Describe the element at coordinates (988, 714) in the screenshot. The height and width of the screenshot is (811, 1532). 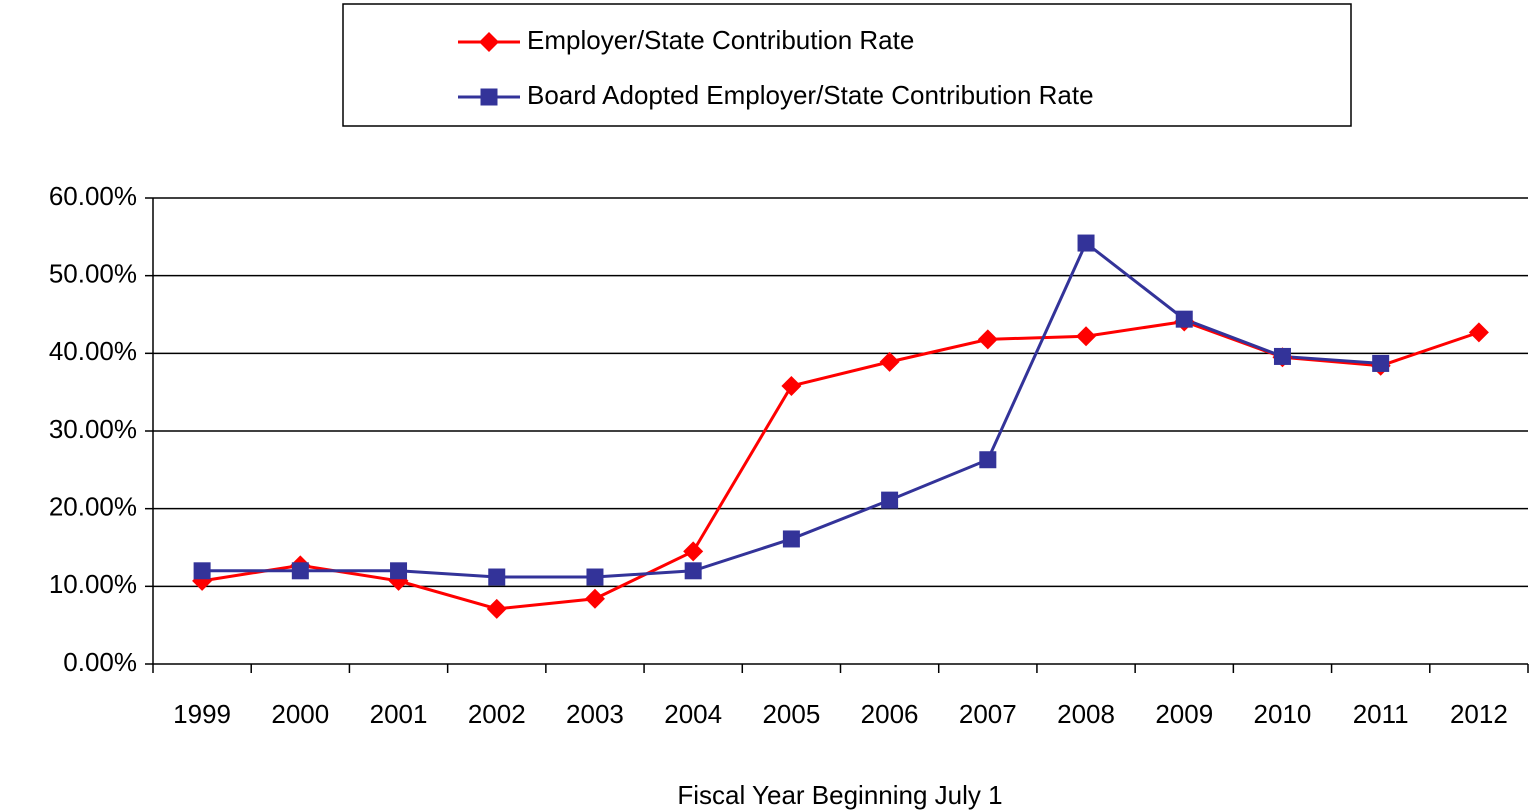
I see `x-tick-label: 2007` at that location.